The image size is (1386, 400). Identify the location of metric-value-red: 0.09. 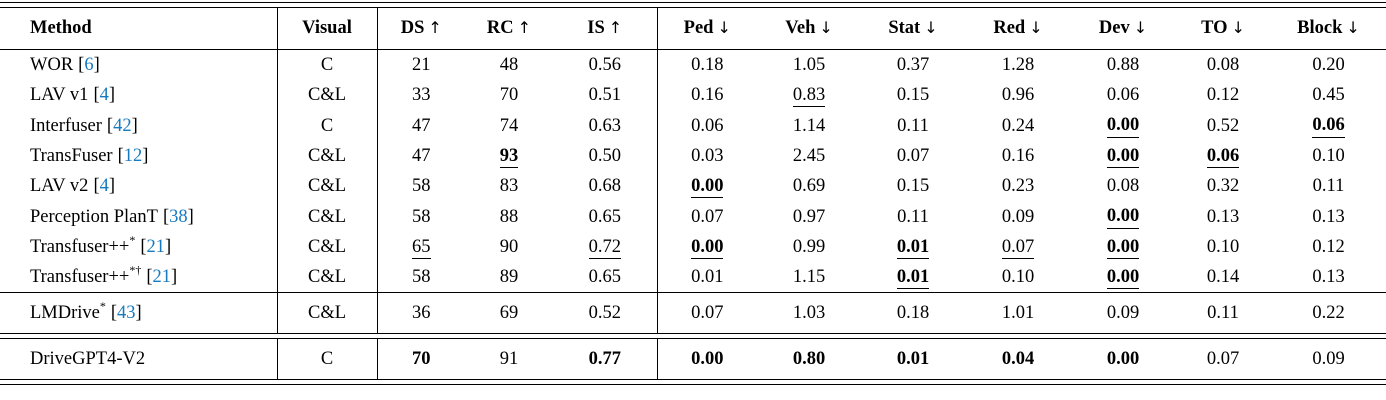
(1018, 216).